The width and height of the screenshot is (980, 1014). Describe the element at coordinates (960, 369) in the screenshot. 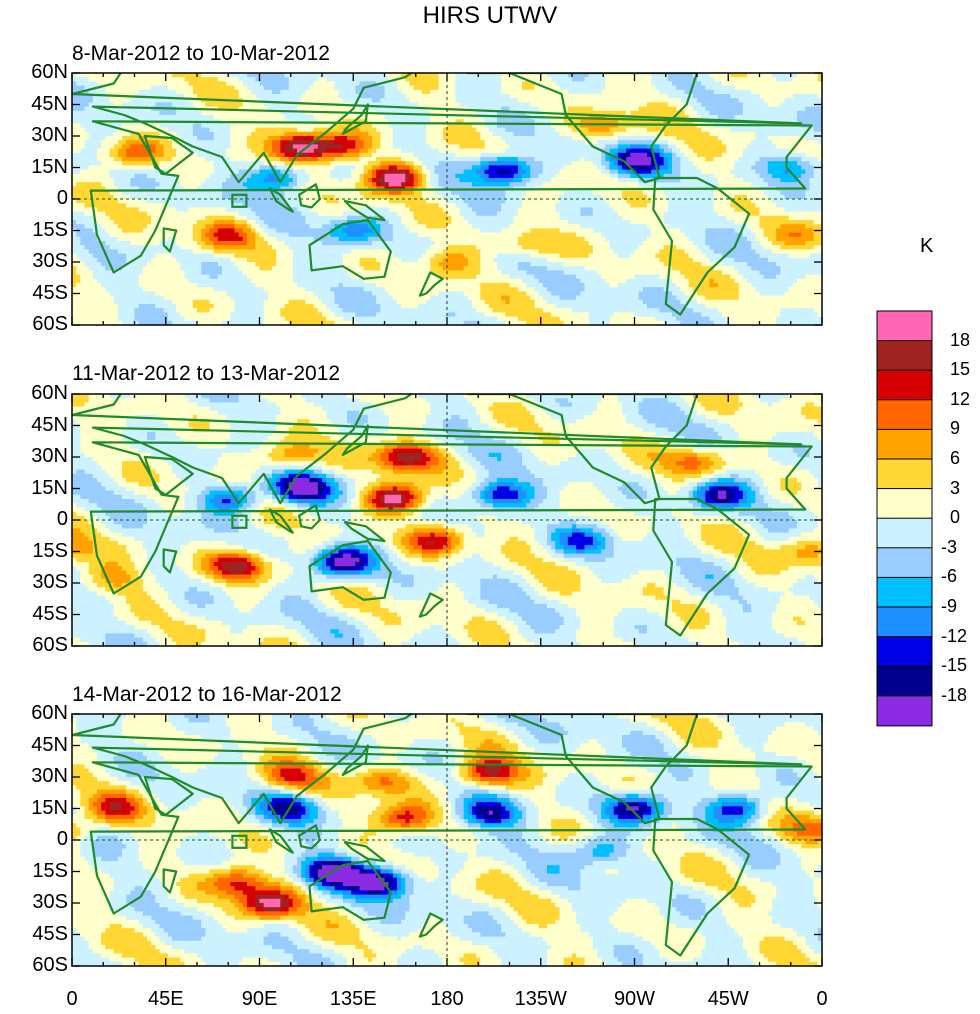

I see `colorbar-label: 15` at that location.